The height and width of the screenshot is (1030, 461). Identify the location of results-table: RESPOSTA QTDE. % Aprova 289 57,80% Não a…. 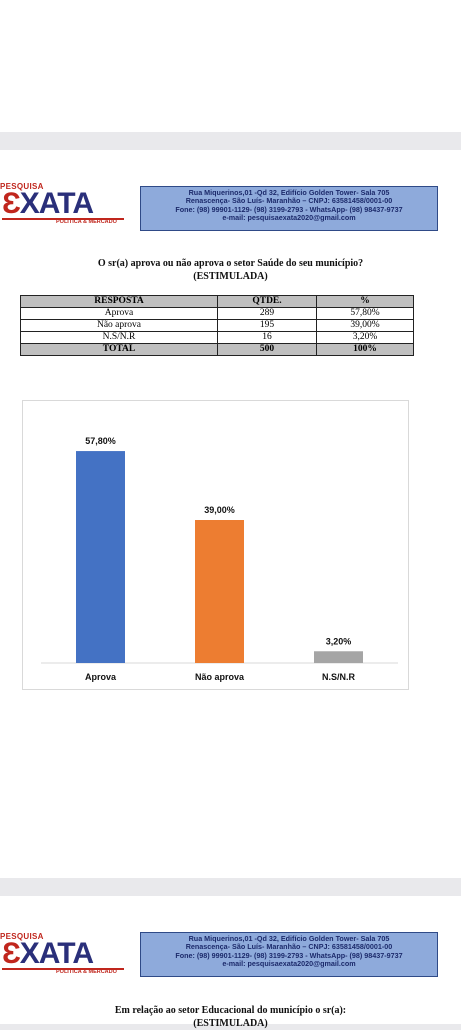
(217, 325).